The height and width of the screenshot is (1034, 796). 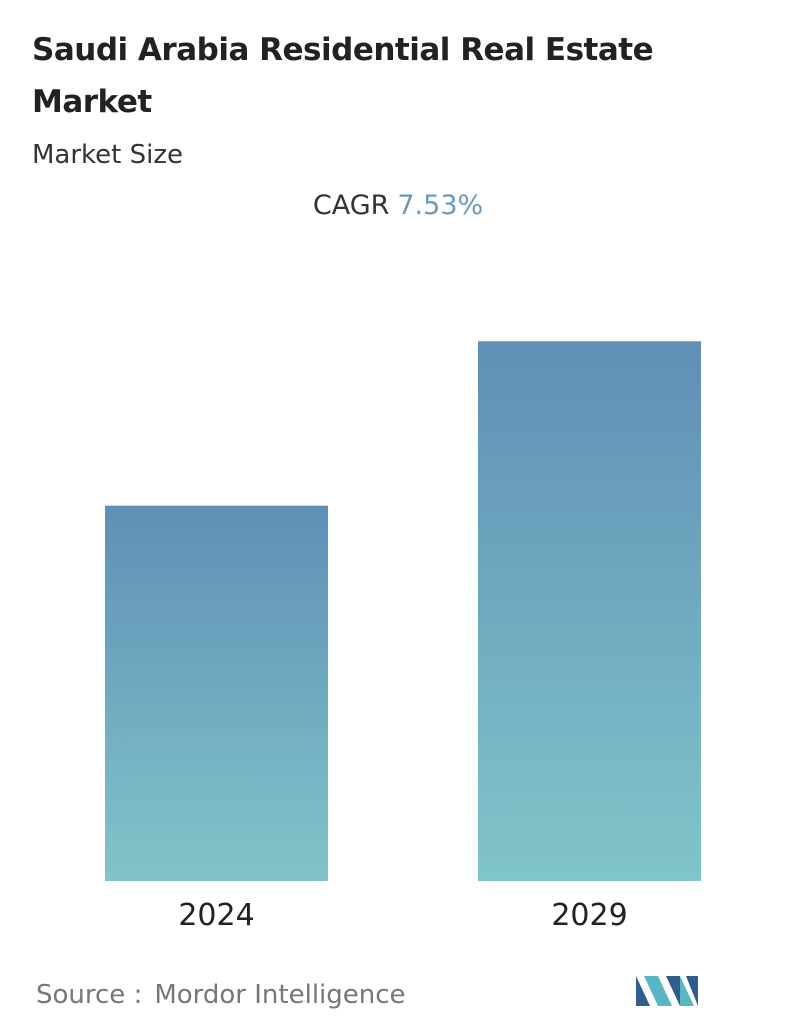 I want to click on source: Source : Mordor Intelligence, so click(x=221, y=995).